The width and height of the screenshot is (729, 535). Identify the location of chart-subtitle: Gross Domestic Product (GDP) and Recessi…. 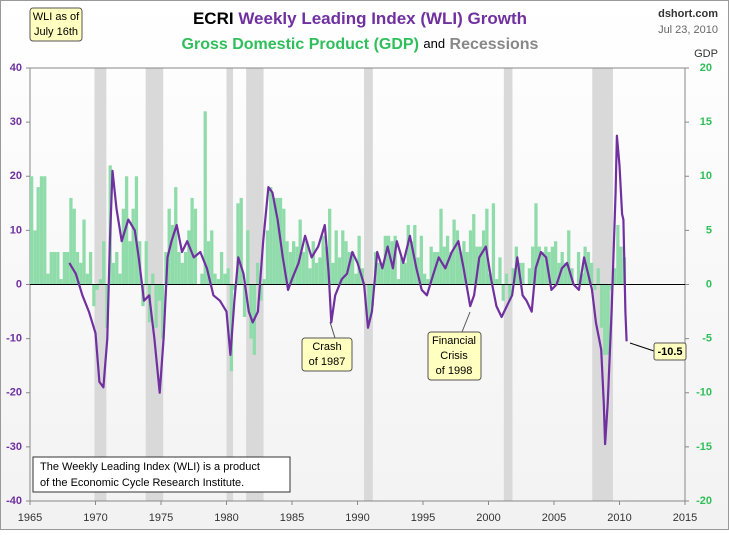
(360, 44).